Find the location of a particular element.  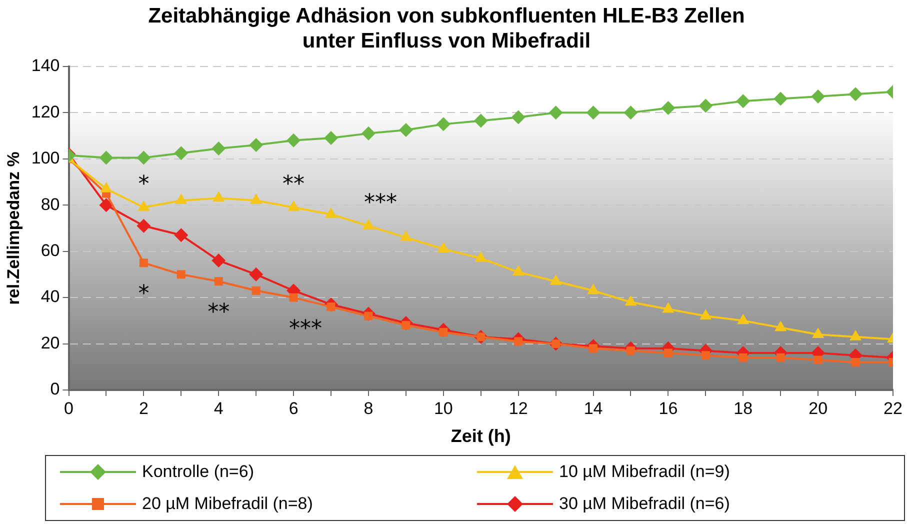

x-tick-label: 22 is located at coordinates (893, 408).